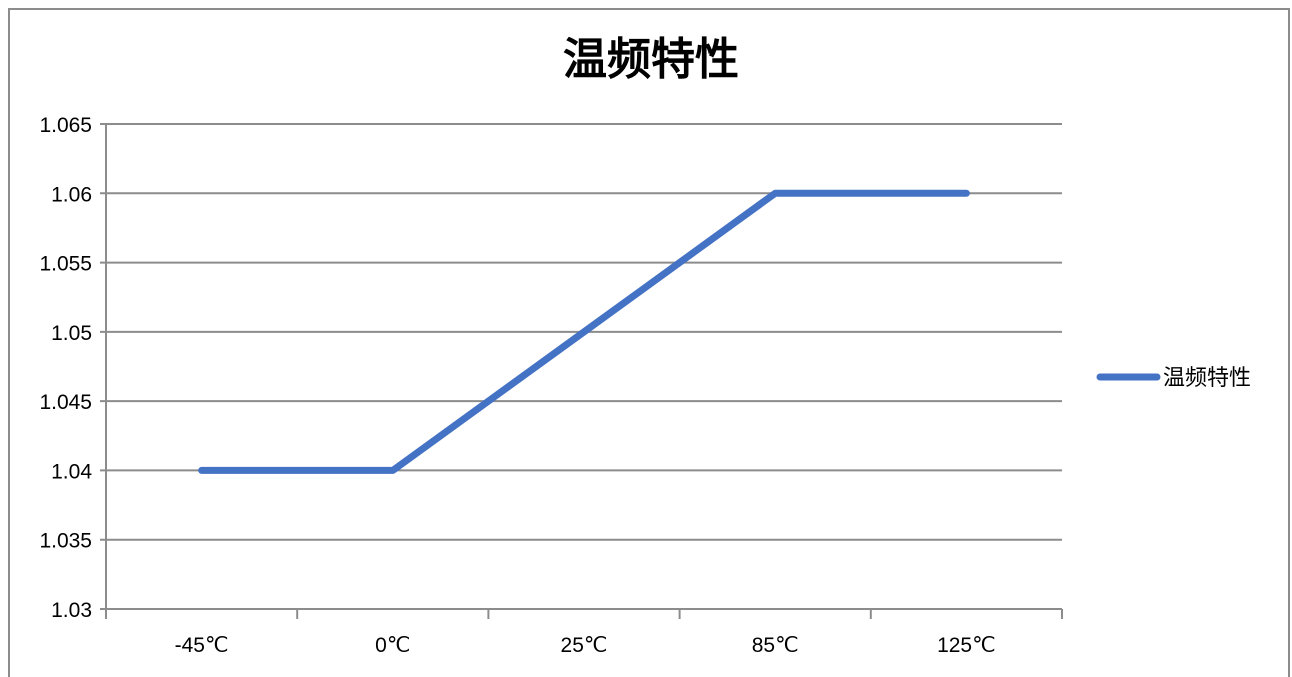  I want to click on y-tick-label: 1.035, so click(65, 541).